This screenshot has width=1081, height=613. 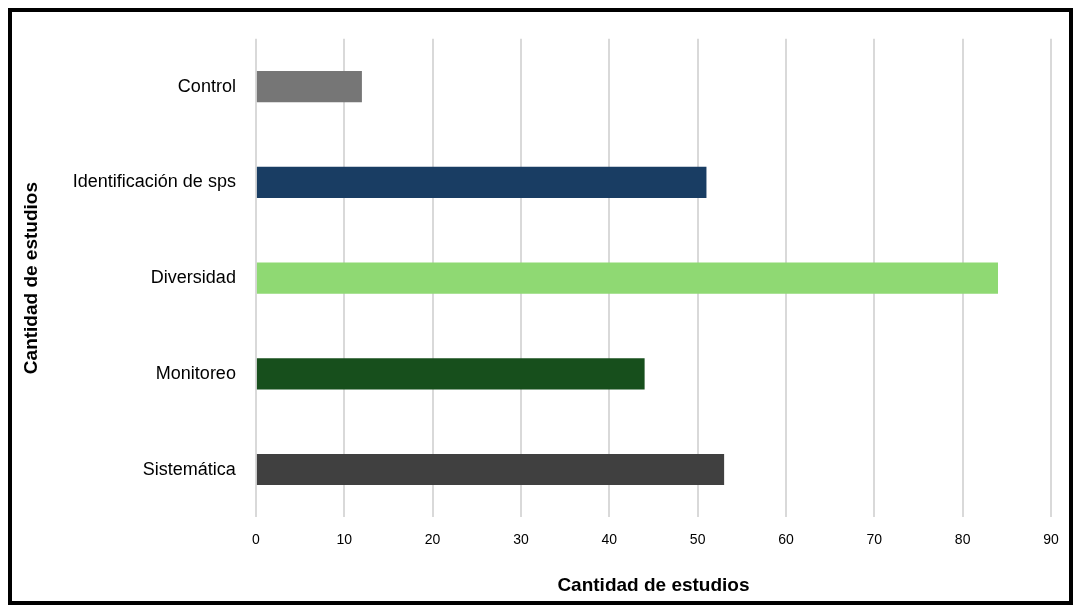 I want to click on x-tick-label: 70, so click(x=874, y=538).